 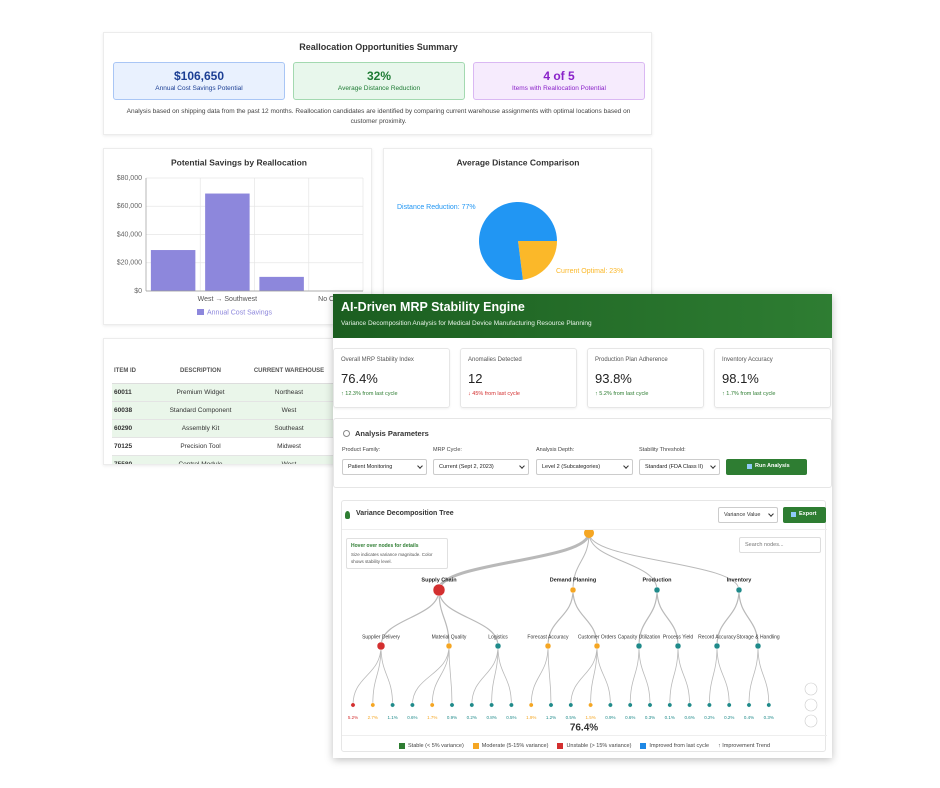 I want to click on run-label: Run Analysis, so click(x=772, y=466).